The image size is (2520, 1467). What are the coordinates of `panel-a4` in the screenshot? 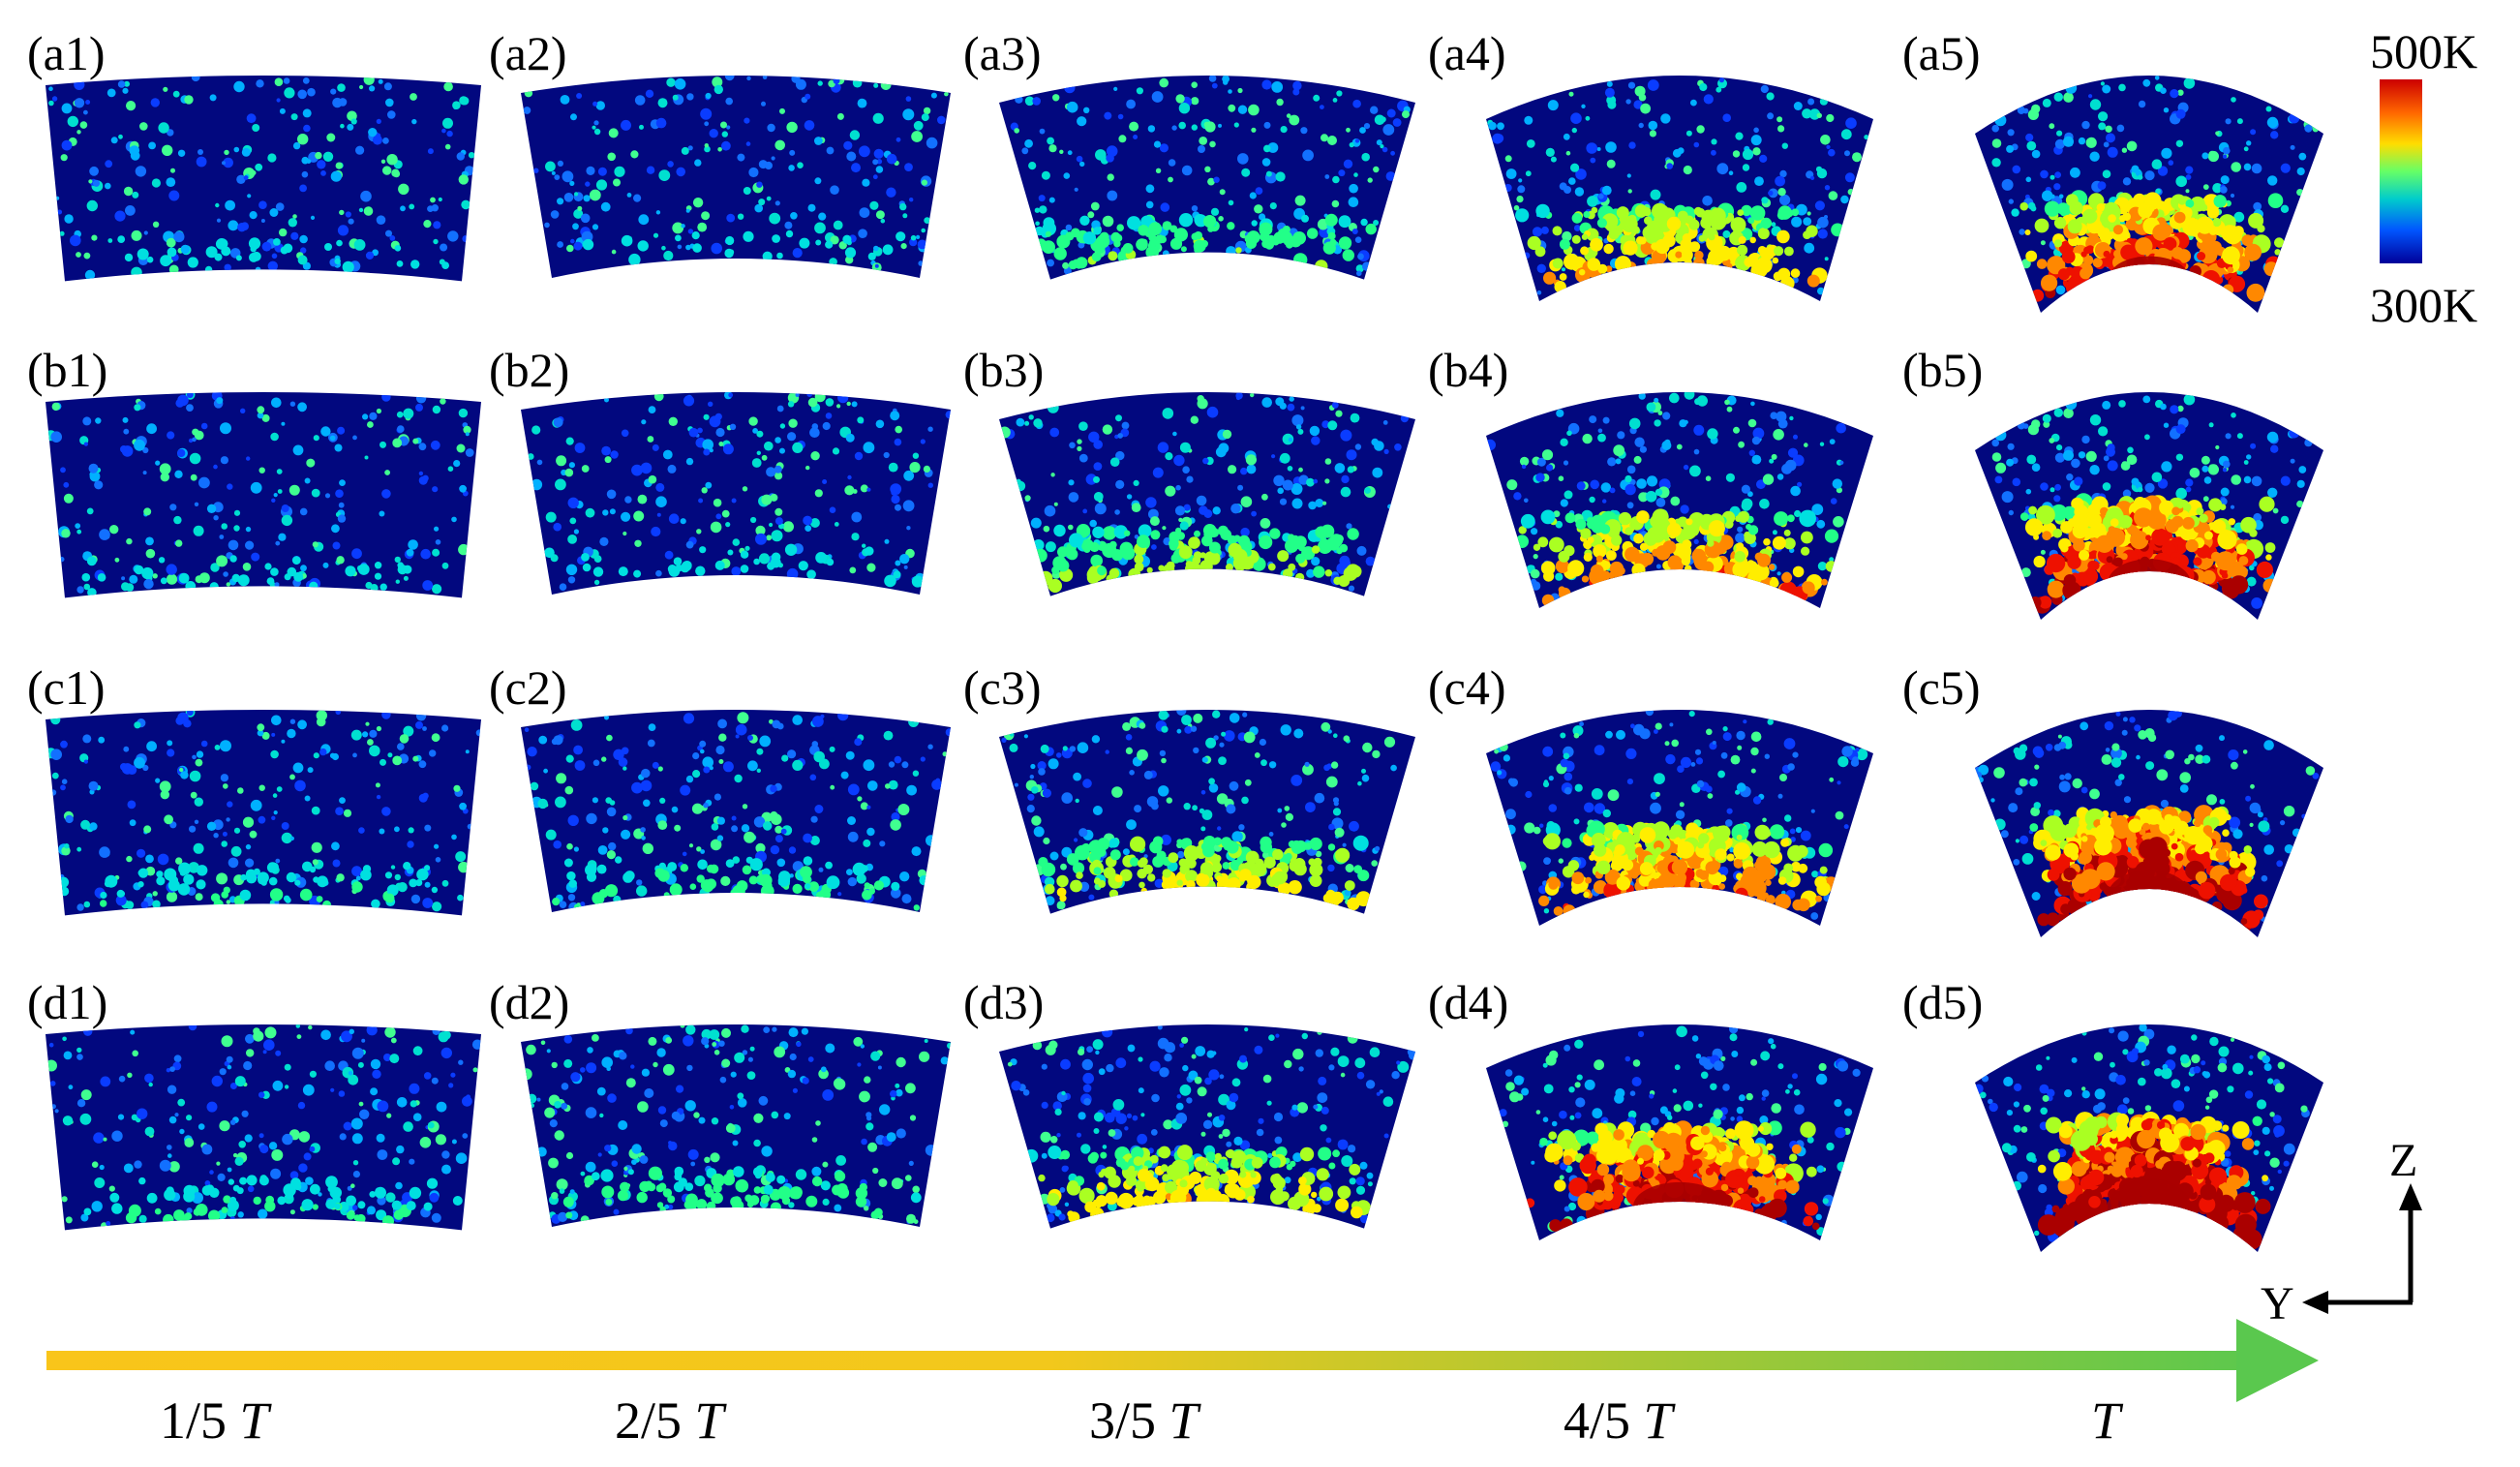 It's located at (1679, 189).